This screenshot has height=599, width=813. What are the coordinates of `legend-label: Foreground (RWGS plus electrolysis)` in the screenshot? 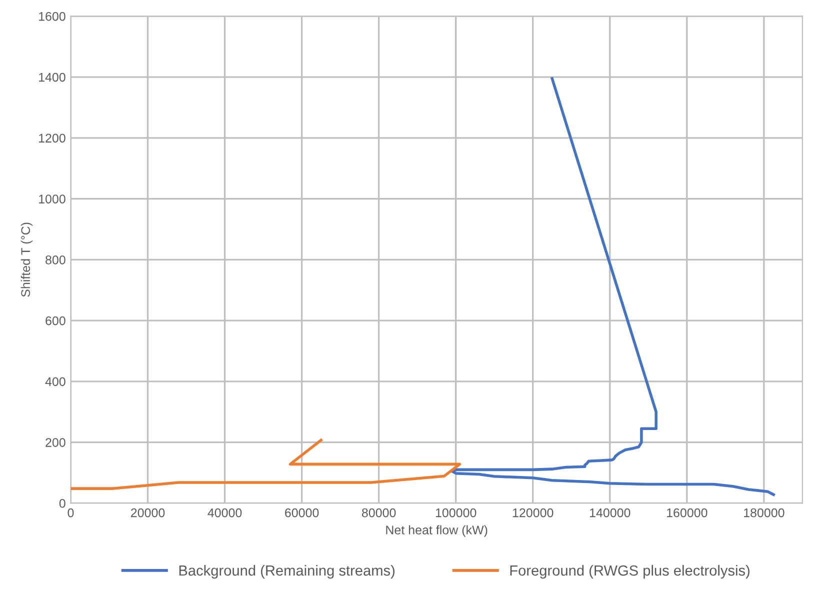 It's located at (630, 571).